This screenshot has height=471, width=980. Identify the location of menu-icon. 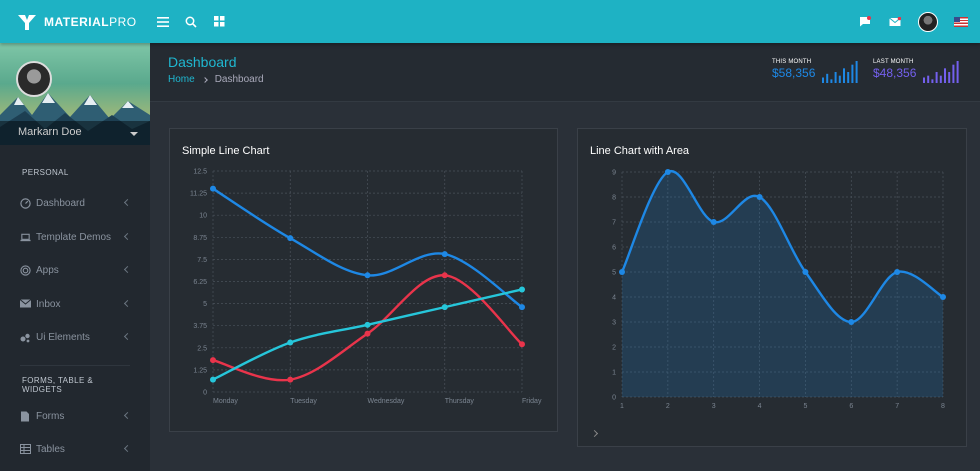
(163, 22).